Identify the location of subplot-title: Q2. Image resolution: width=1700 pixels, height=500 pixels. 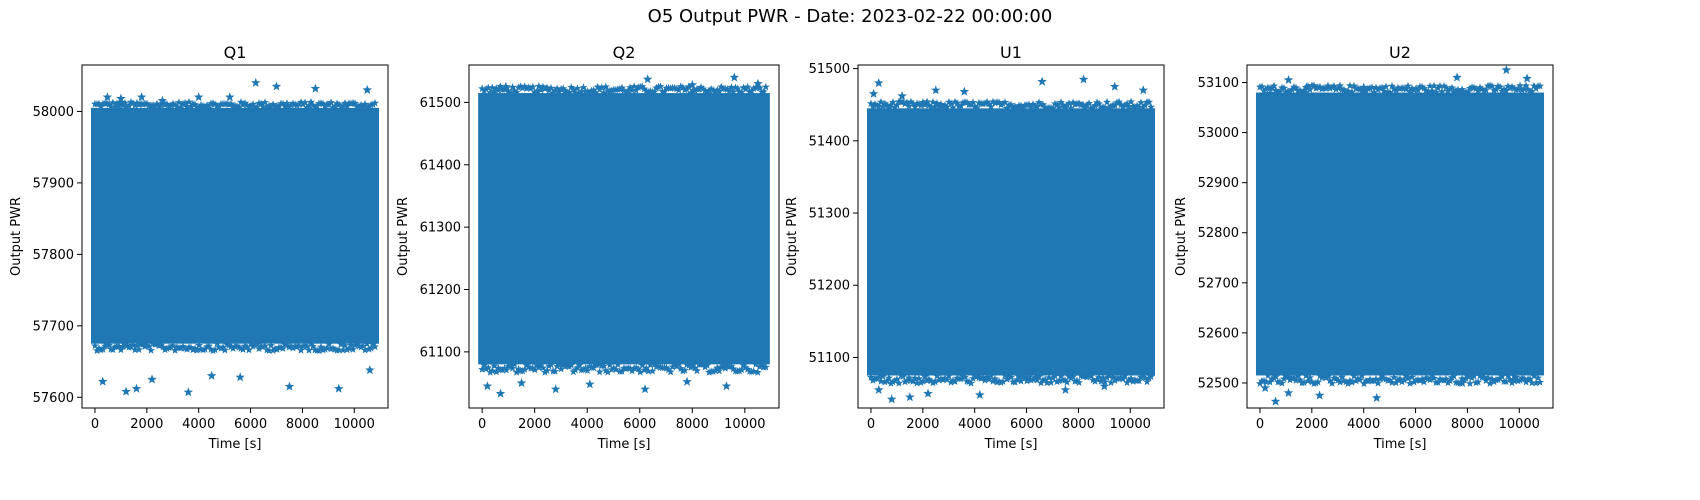
(624, 52).